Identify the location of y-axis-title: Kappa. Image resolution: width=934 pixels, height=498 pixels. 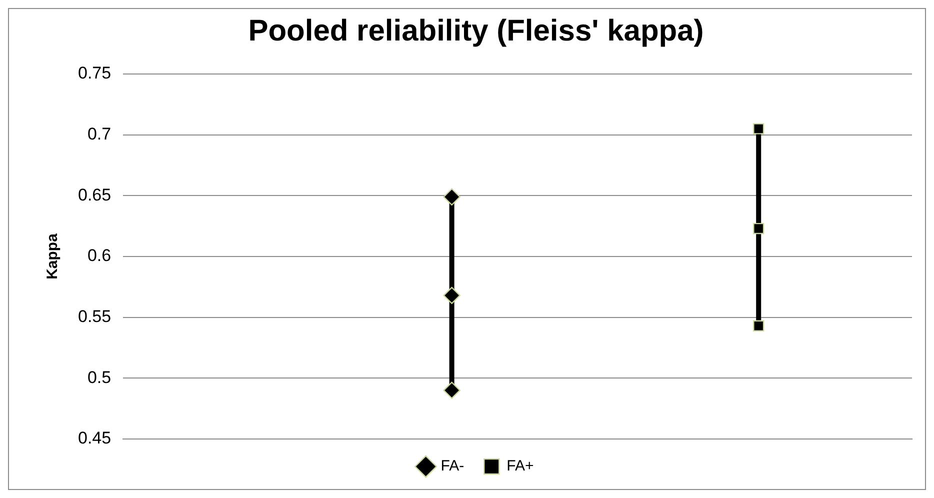
(53, 256).